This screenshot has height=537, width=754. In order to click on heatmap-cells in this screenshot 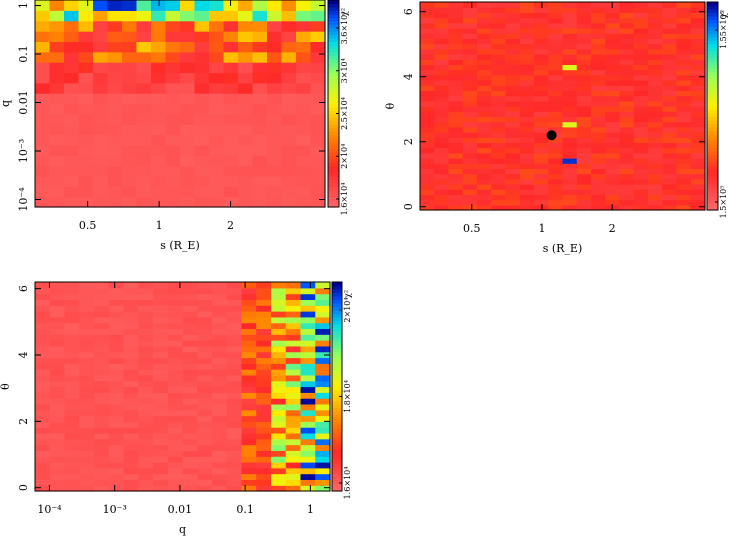, I will do `click(180, 104)`.